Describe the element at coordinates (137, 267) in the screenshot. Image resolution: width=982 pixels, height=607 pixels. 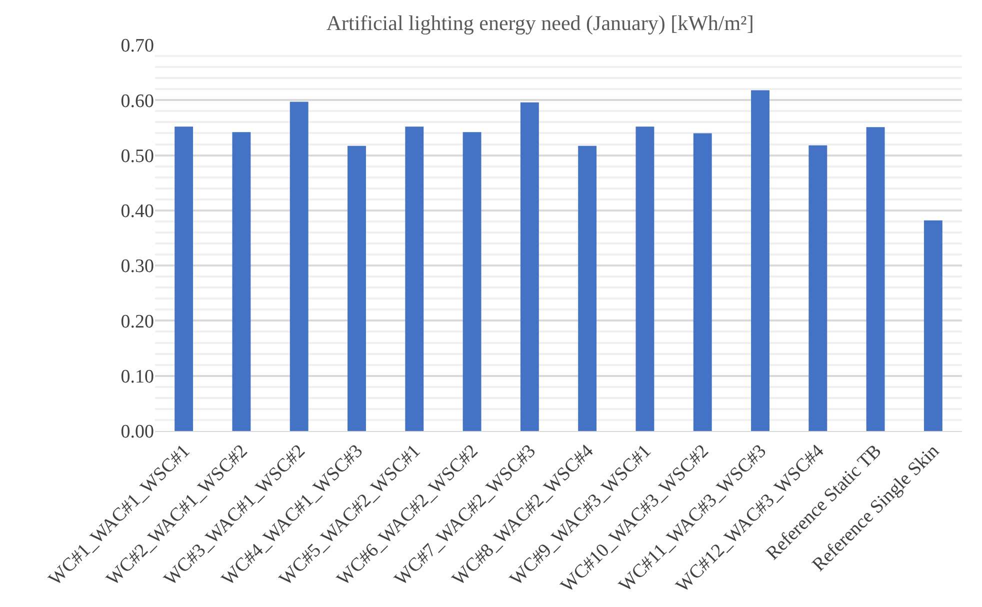
I see `y-tick-label: 0.30` at that location.